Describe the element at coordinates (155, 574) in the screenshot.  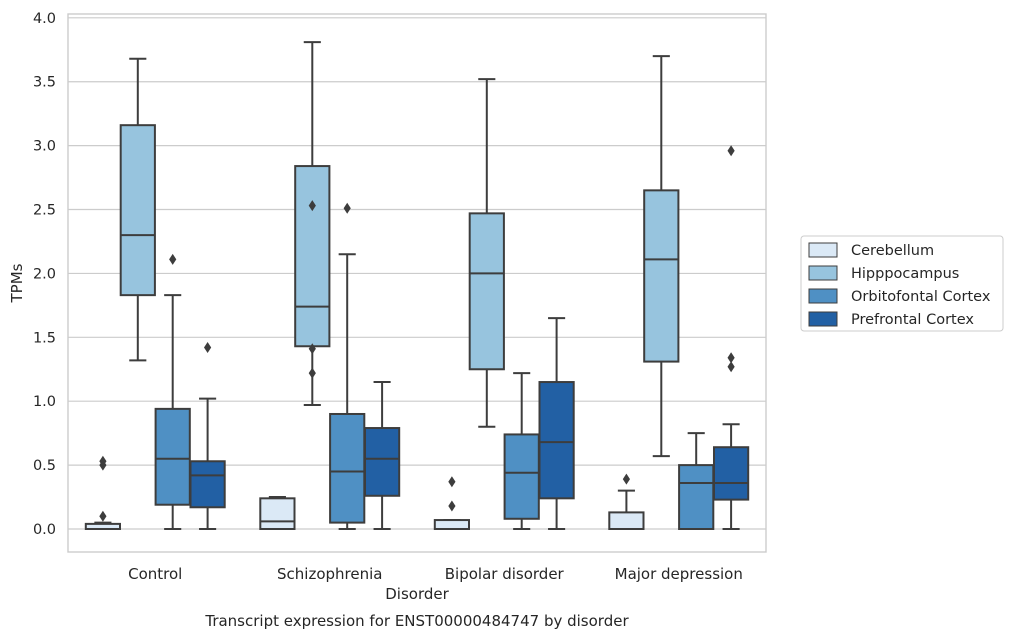
I see `x-tick-label: Control` at that location.